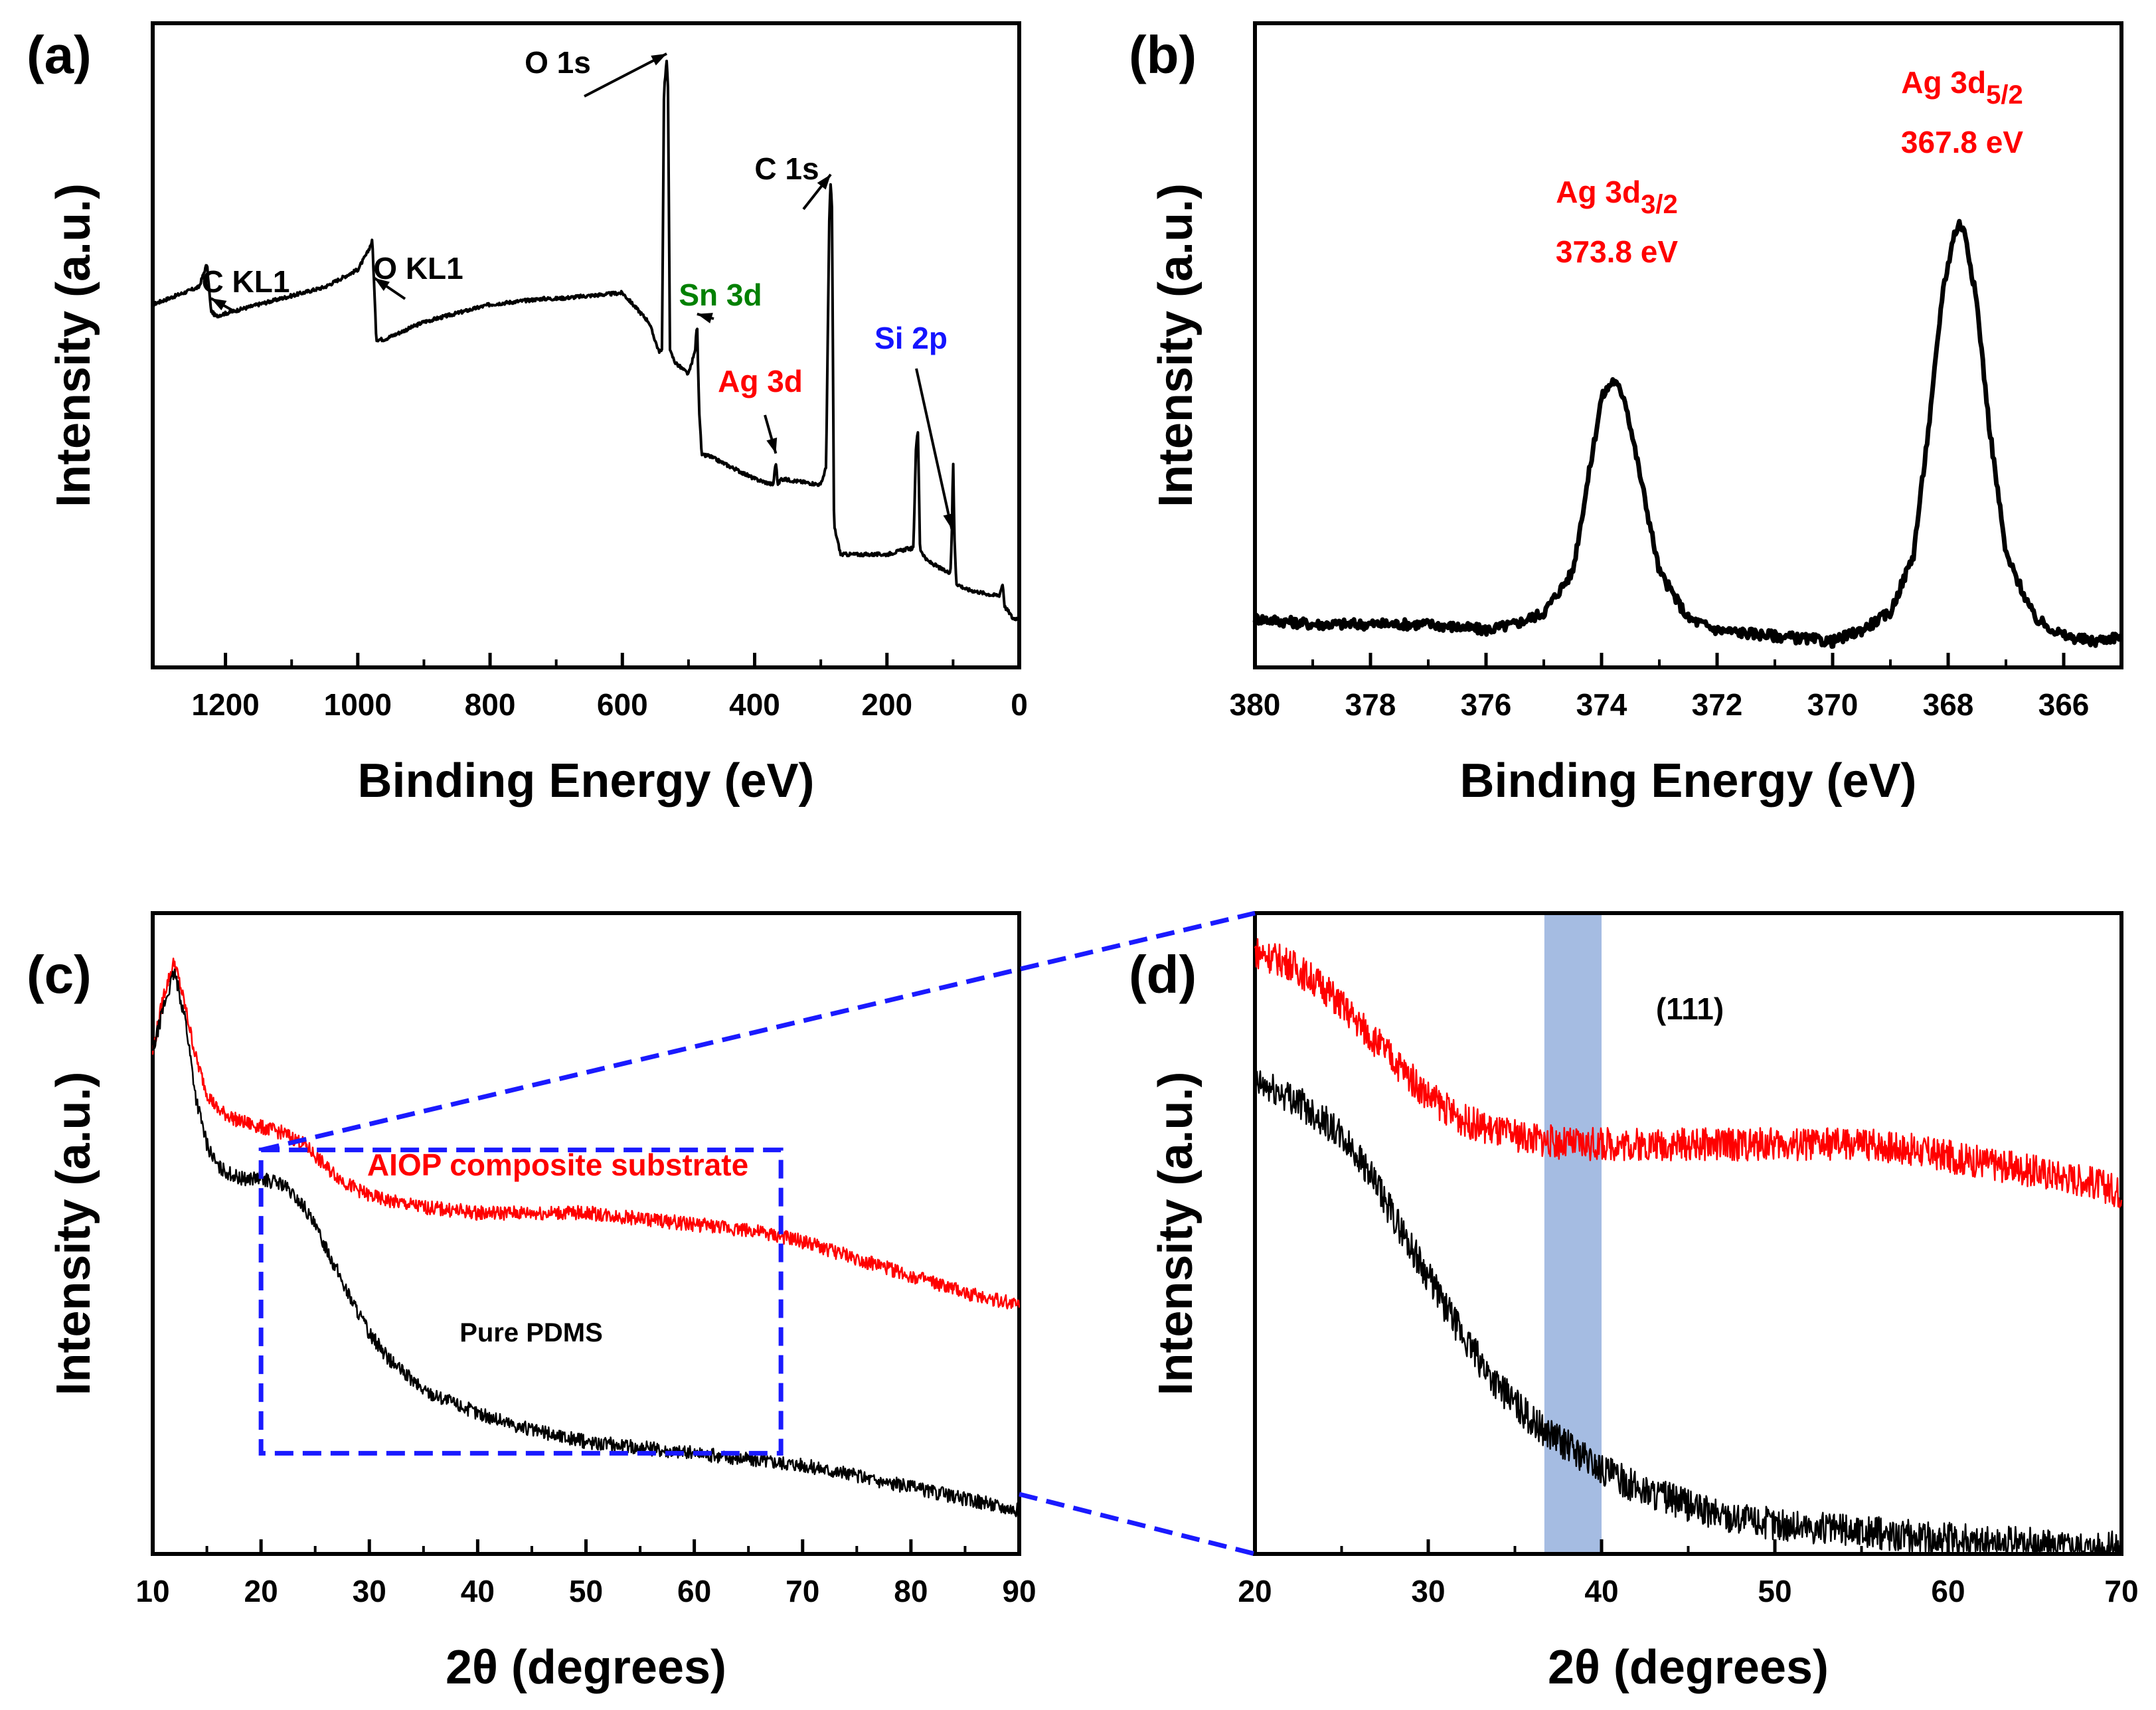 The image size is (2156, 1710). What do you see at coordinates (531, 1332) in the screenshot?
I see `series-label-1: Pure PDMS` at bounding box center [531, 1332].